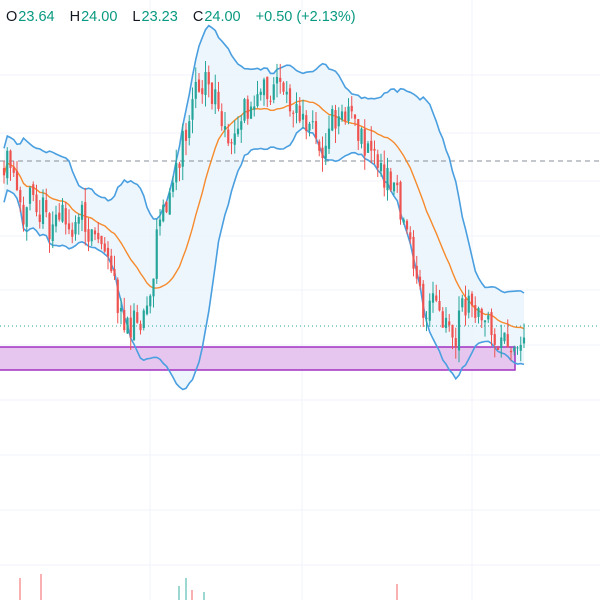 The image size is (600, 600). What do you see at coordinates (222, 17) in the screenshot?
I see `close-value: 24.00` at bounding box center [222, 17].